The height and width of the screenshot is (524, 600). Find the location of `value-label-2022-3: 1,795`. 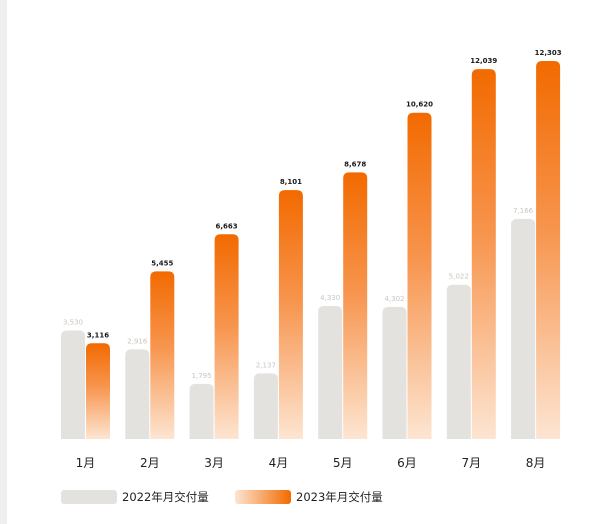

value-label-2022-3: 1,795 is located at coordinates (202, 376).